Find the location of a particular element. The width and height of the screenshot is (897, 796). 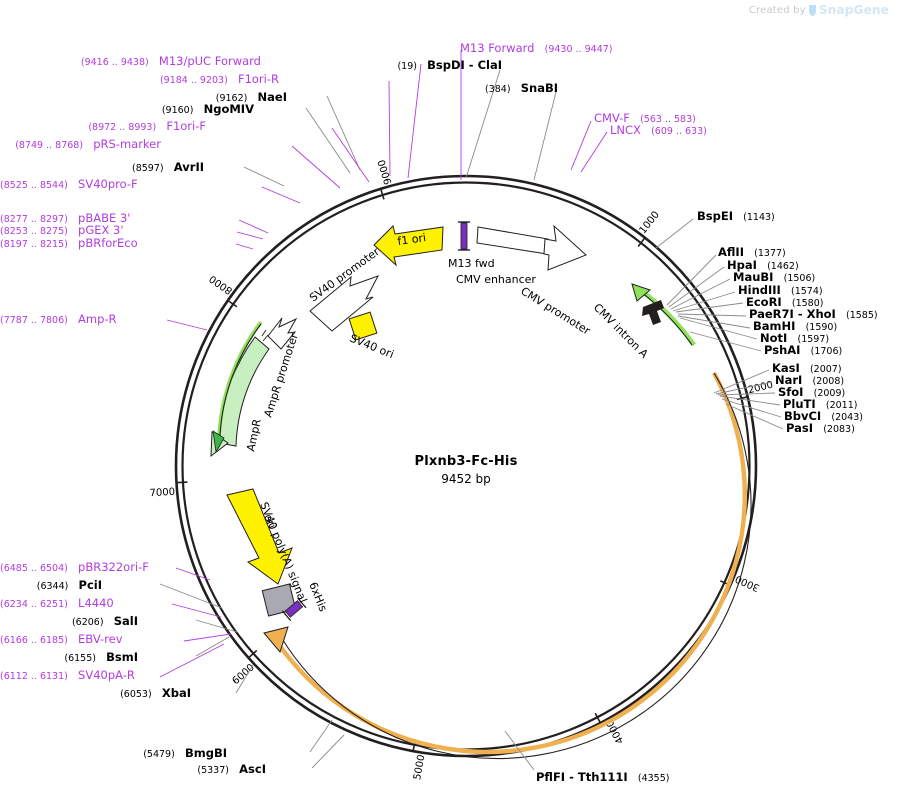

primer-label: (8972 .. 8993) F1ori-F is located at coordinates (103, 125).